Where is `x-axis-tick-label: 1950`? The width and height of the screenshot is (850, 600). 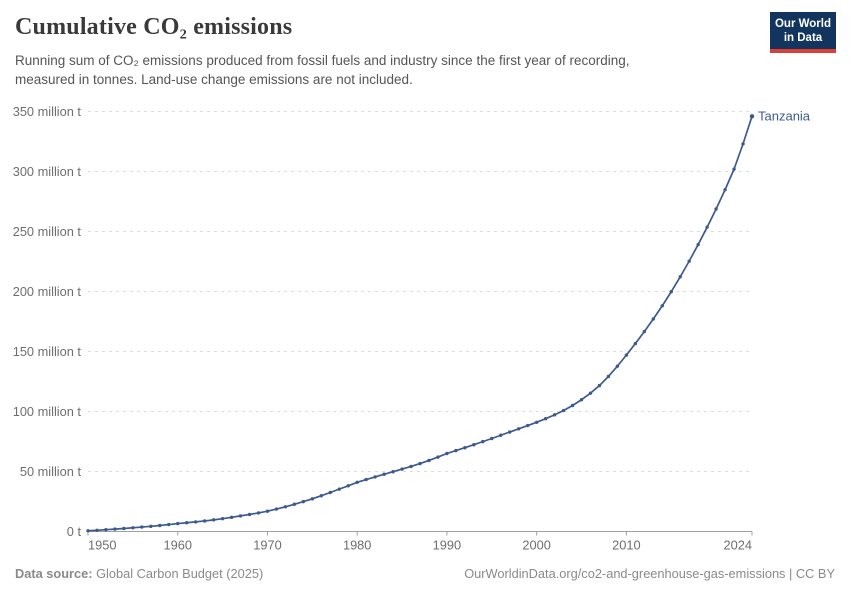
x-axis-tick-label: 1950 is located at coordinates (102, 545).